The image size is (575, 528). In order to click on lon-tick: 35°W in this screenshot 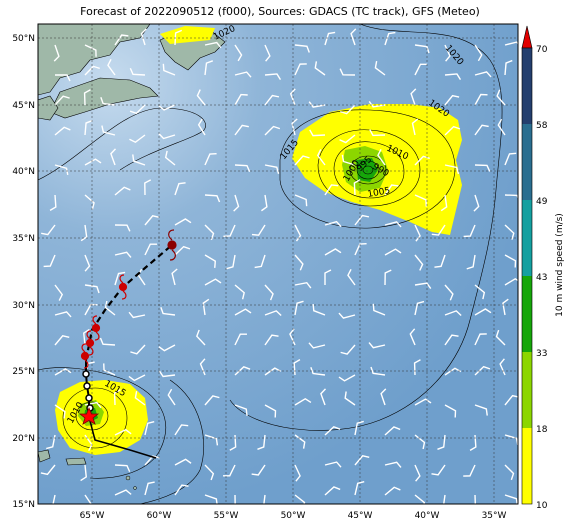, I will do `click(494, 516)`.